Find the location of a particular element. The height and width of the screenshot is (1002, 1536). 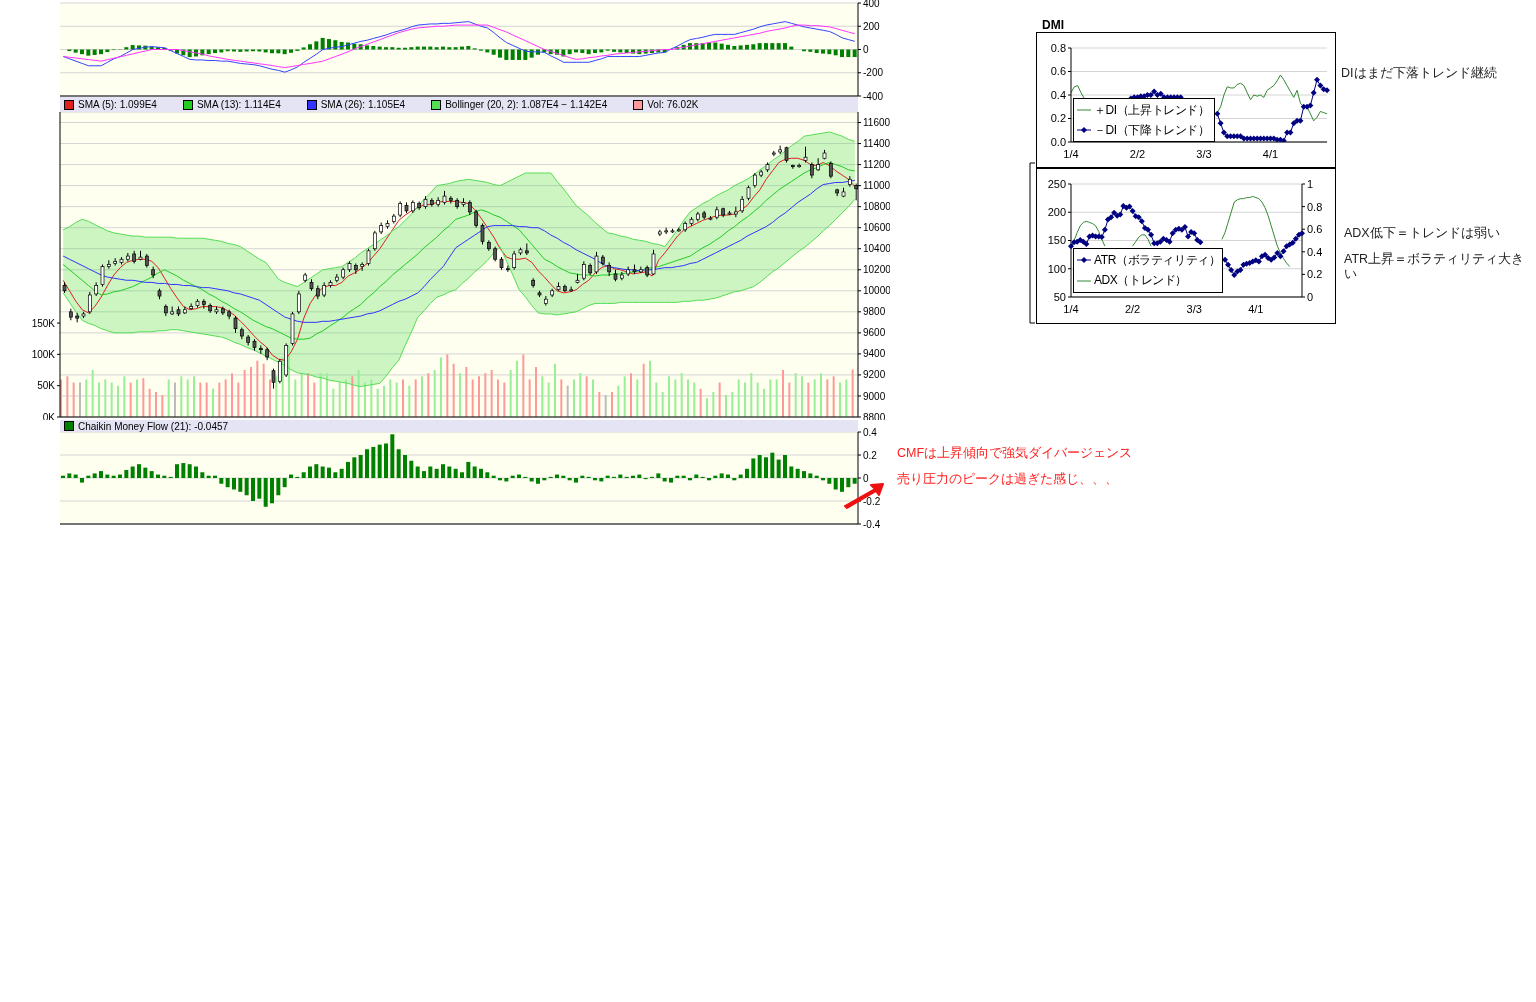

y-tick-label: 10800 is located at coordinates (877, 207).